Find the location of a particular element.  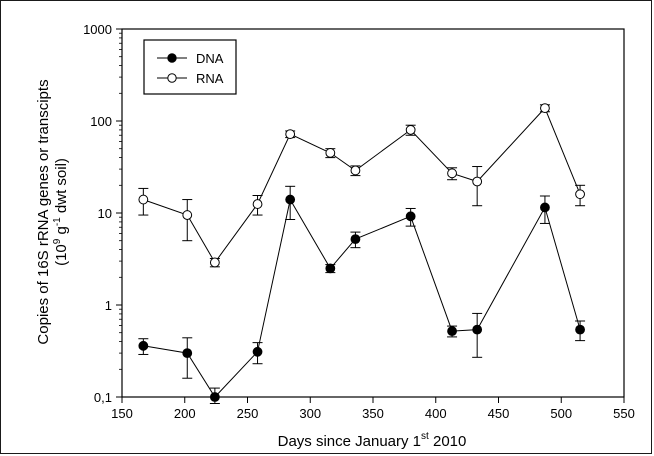

x-tick-label: 250 is located at coordinates (248, 413).